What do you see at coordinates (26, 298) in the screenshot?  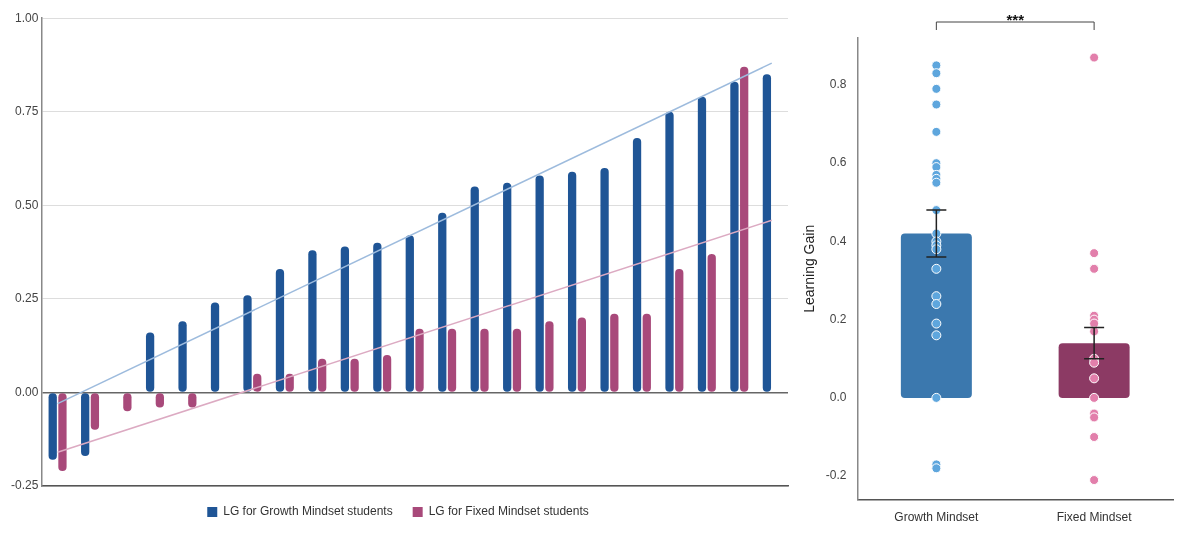 I see `y-tick-label: 0.25` at bounding box center [26, 298].